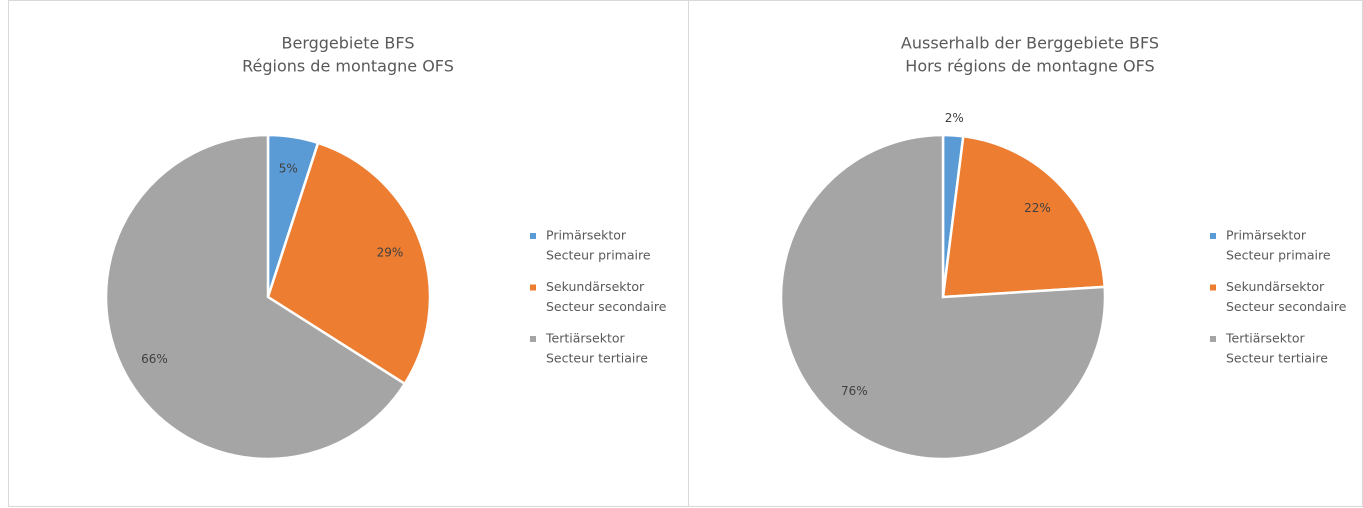 This screenshot has height=508, width=1363. Describe the element at coordinates (1029, 66) in the screenshot. I see `chart-title: Hors régions de montagne OFS` at that location.